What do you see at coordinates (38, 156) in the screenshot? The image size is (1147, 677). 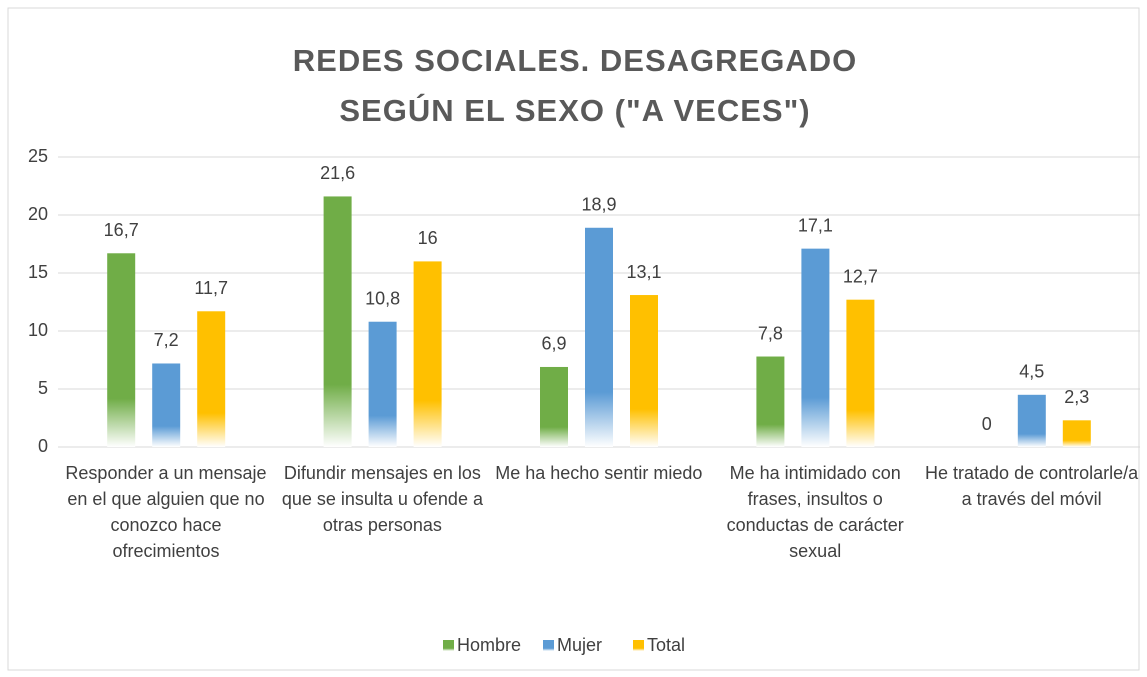 I see `y-tick-label: 25` at bounding box center [38, 156].